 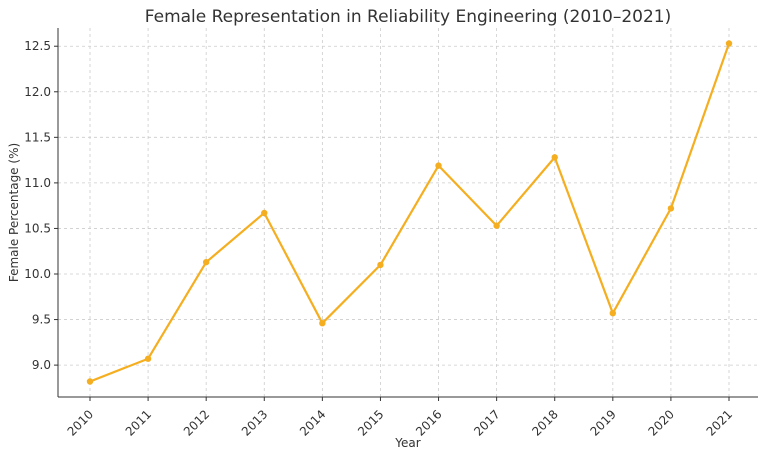 I want to click on y-tick-label: 12.0, so click(x=37, y=92).